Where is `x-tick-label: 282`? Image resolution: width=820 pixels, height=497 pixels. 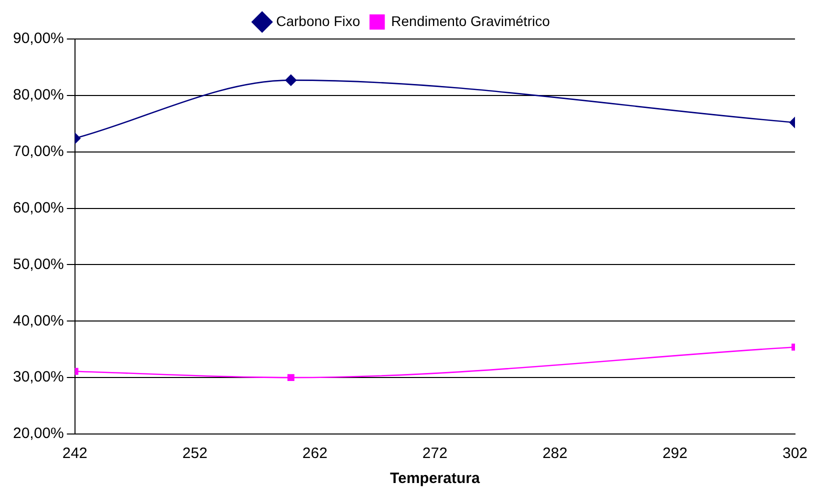 x-tick-label: 282 is located at coordinates (555, 453).